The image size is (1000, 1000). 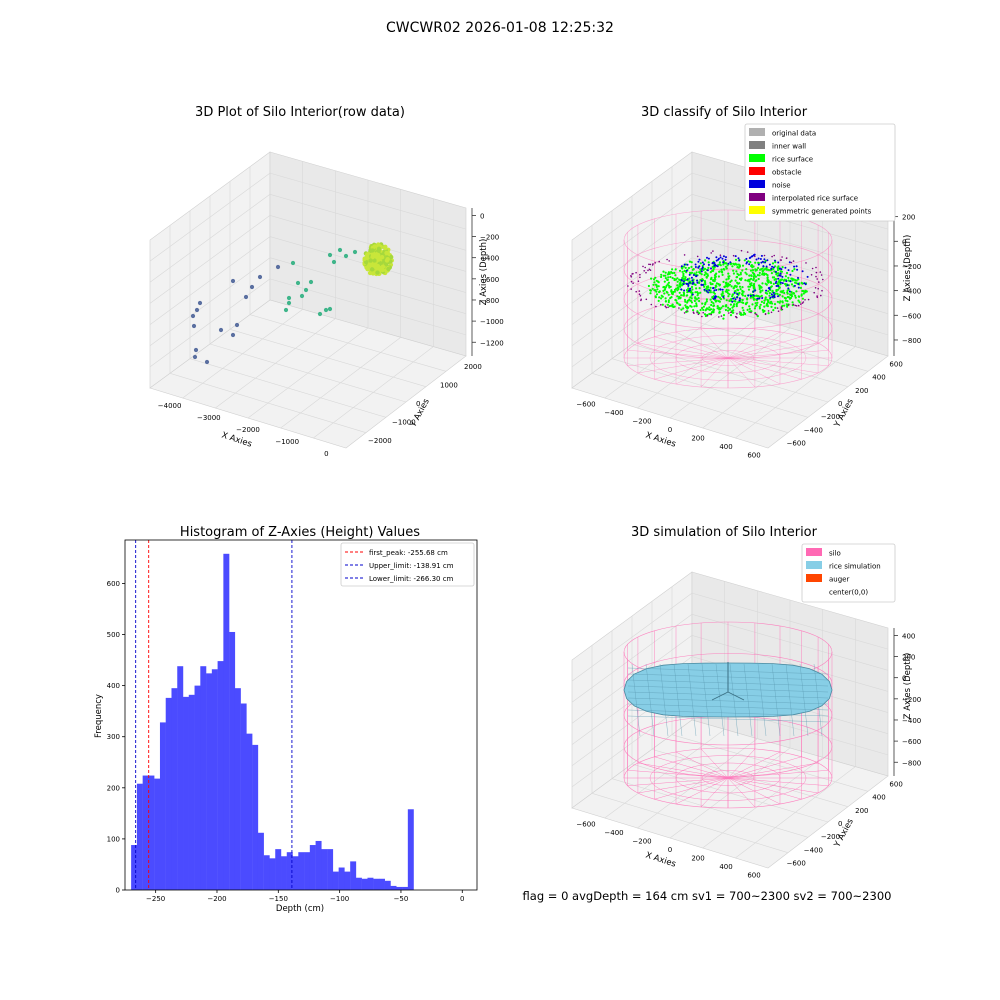 I want to click on histogram-legend-frame, so click(x=407, y=564).